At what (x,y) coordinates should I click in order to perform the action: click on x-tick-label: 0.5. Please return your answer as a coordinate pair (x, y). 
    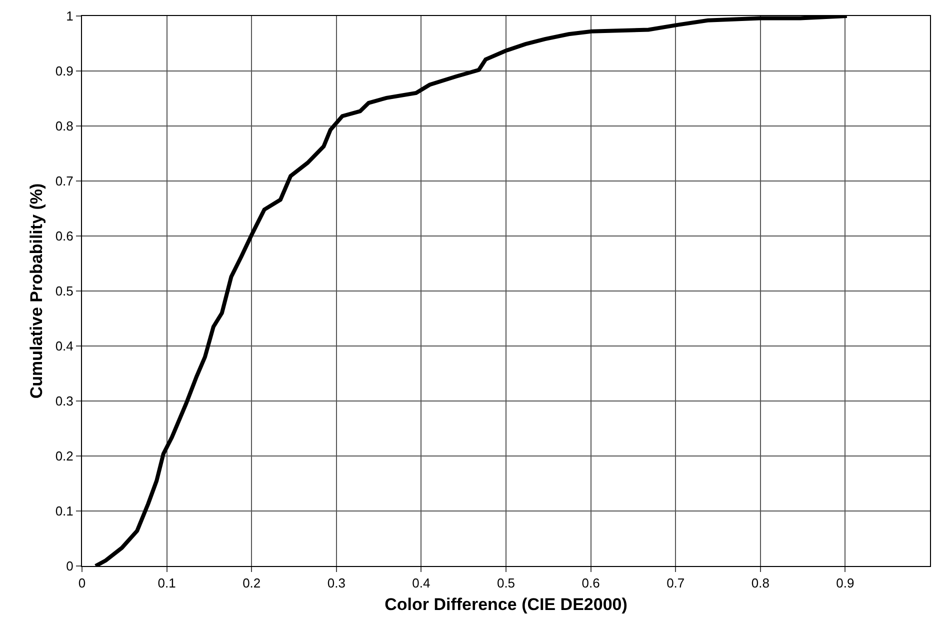
    Looking at the image, I should click on (506, 583).